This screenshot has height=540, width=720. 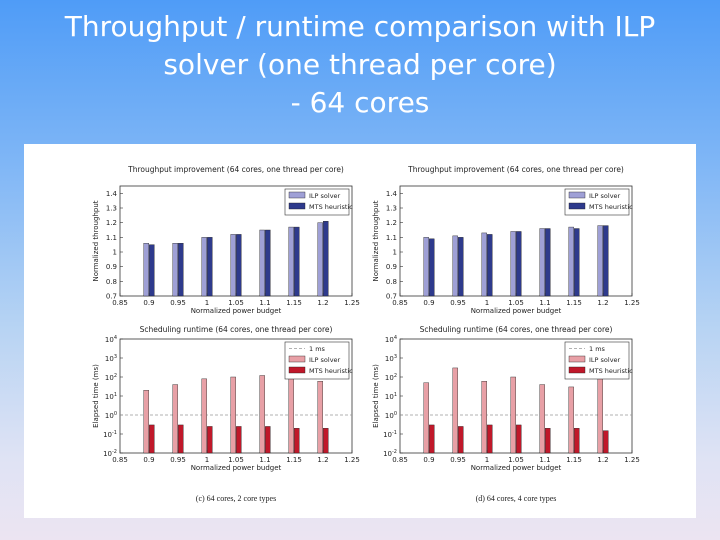 What do you see at coordinates (598, 202) in the screenshot?
I see `legend: ILP solver MTS heuristic` at bounding box center [598, 202].